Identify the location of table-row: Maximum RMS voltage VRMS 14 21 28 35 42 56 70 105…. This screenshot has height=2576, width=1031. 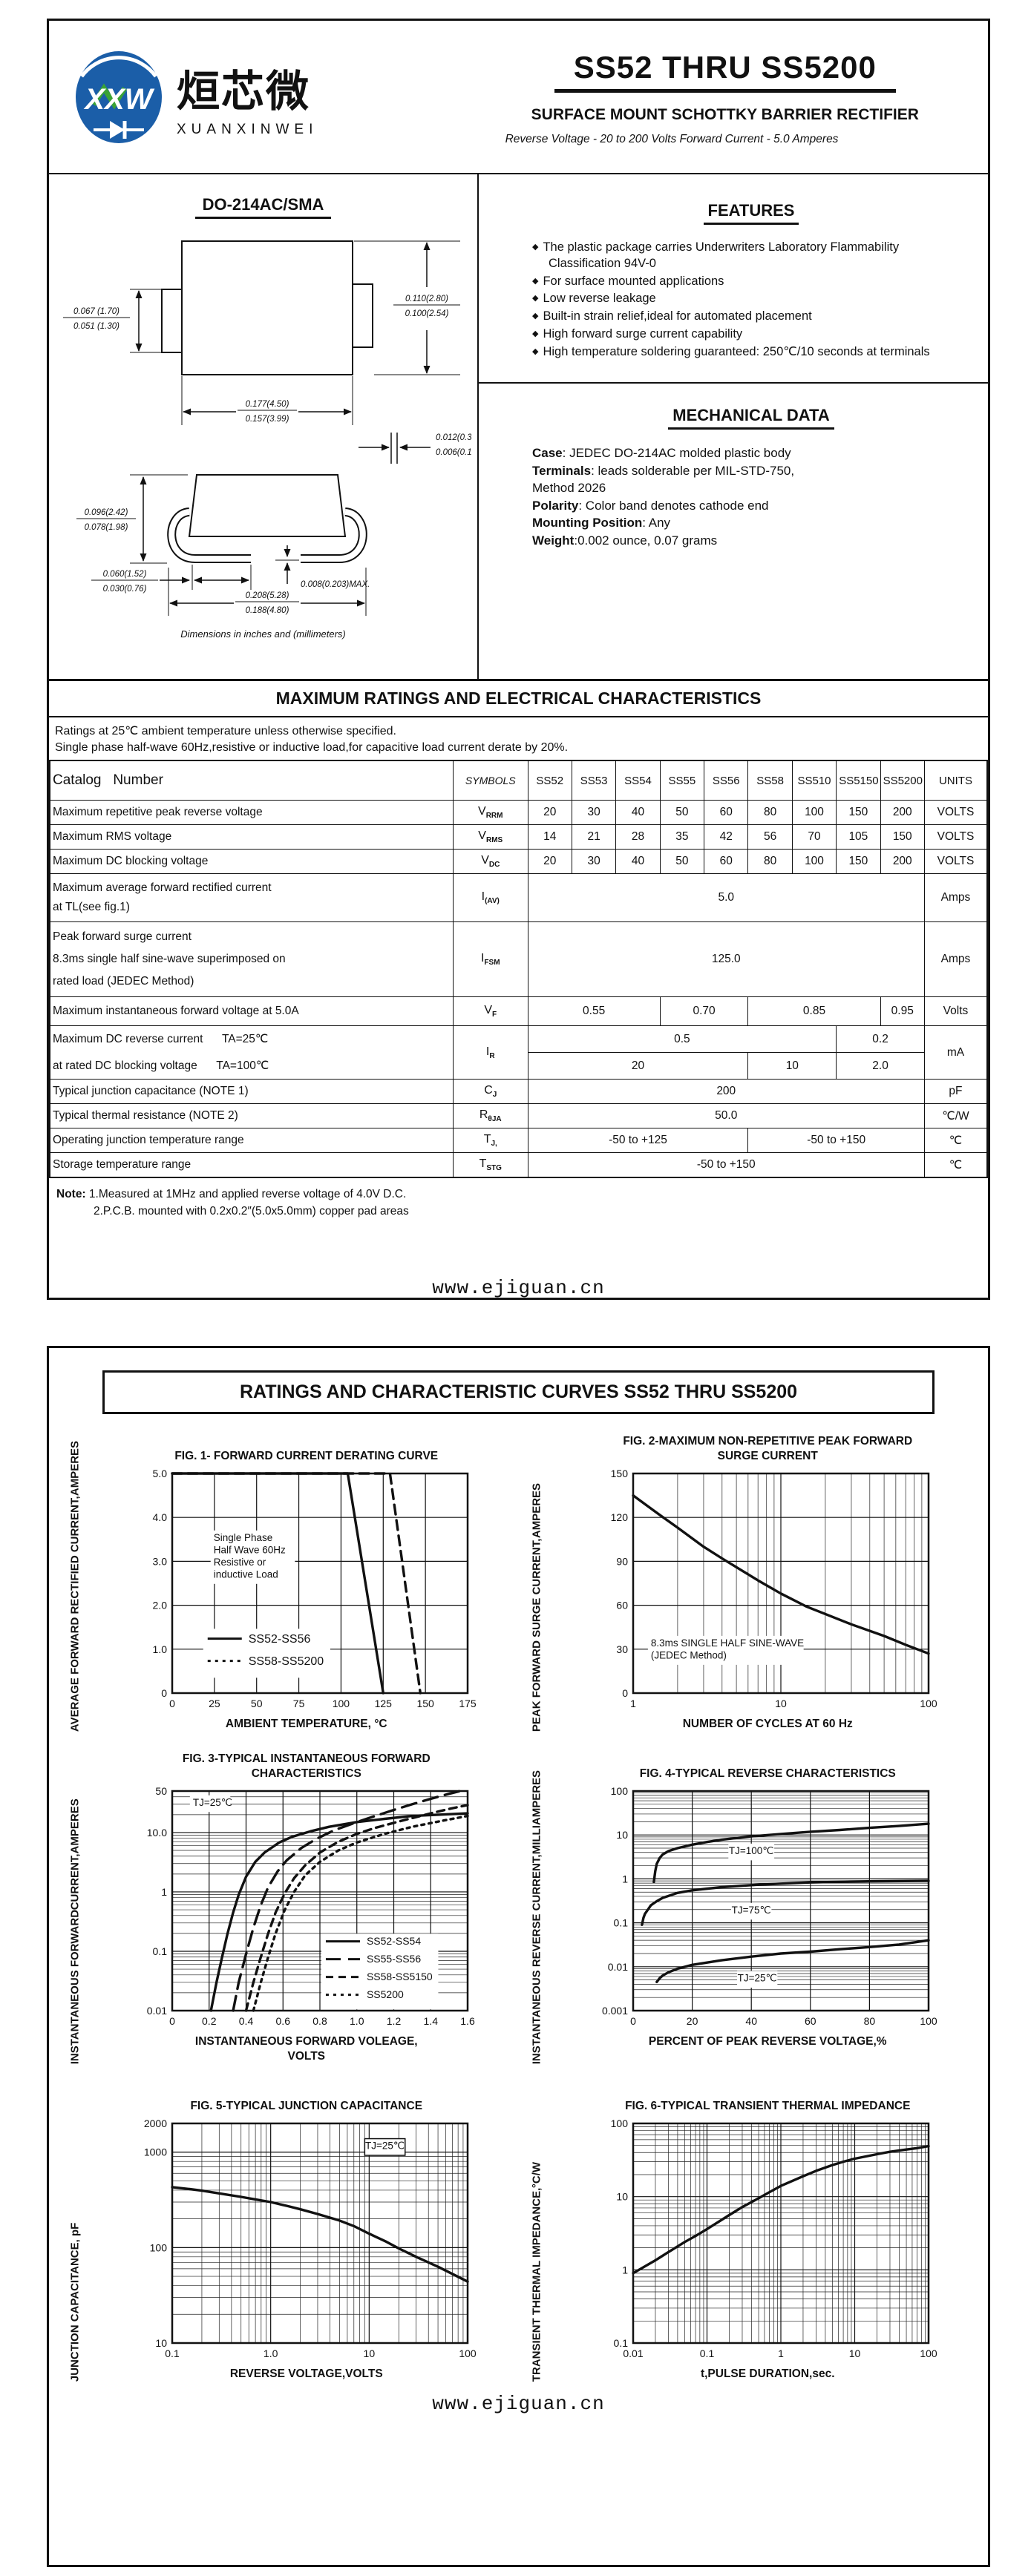
(518, 837).